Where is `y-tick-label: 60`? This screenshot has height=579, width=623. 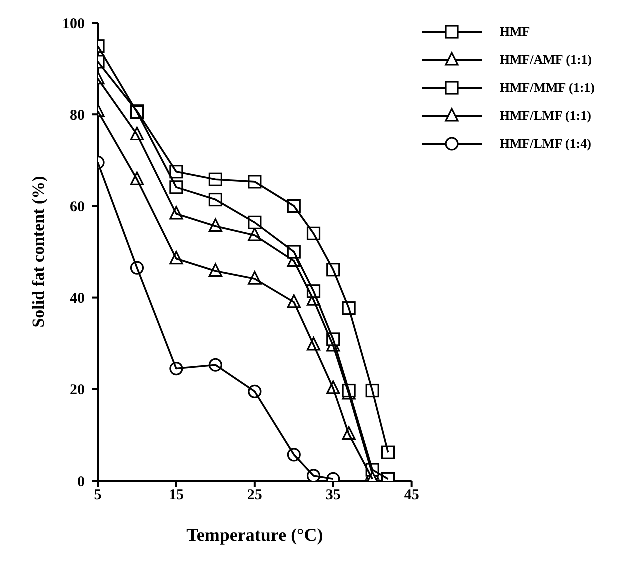 y-tick-label: 60 is located at coordinates (77, 208).